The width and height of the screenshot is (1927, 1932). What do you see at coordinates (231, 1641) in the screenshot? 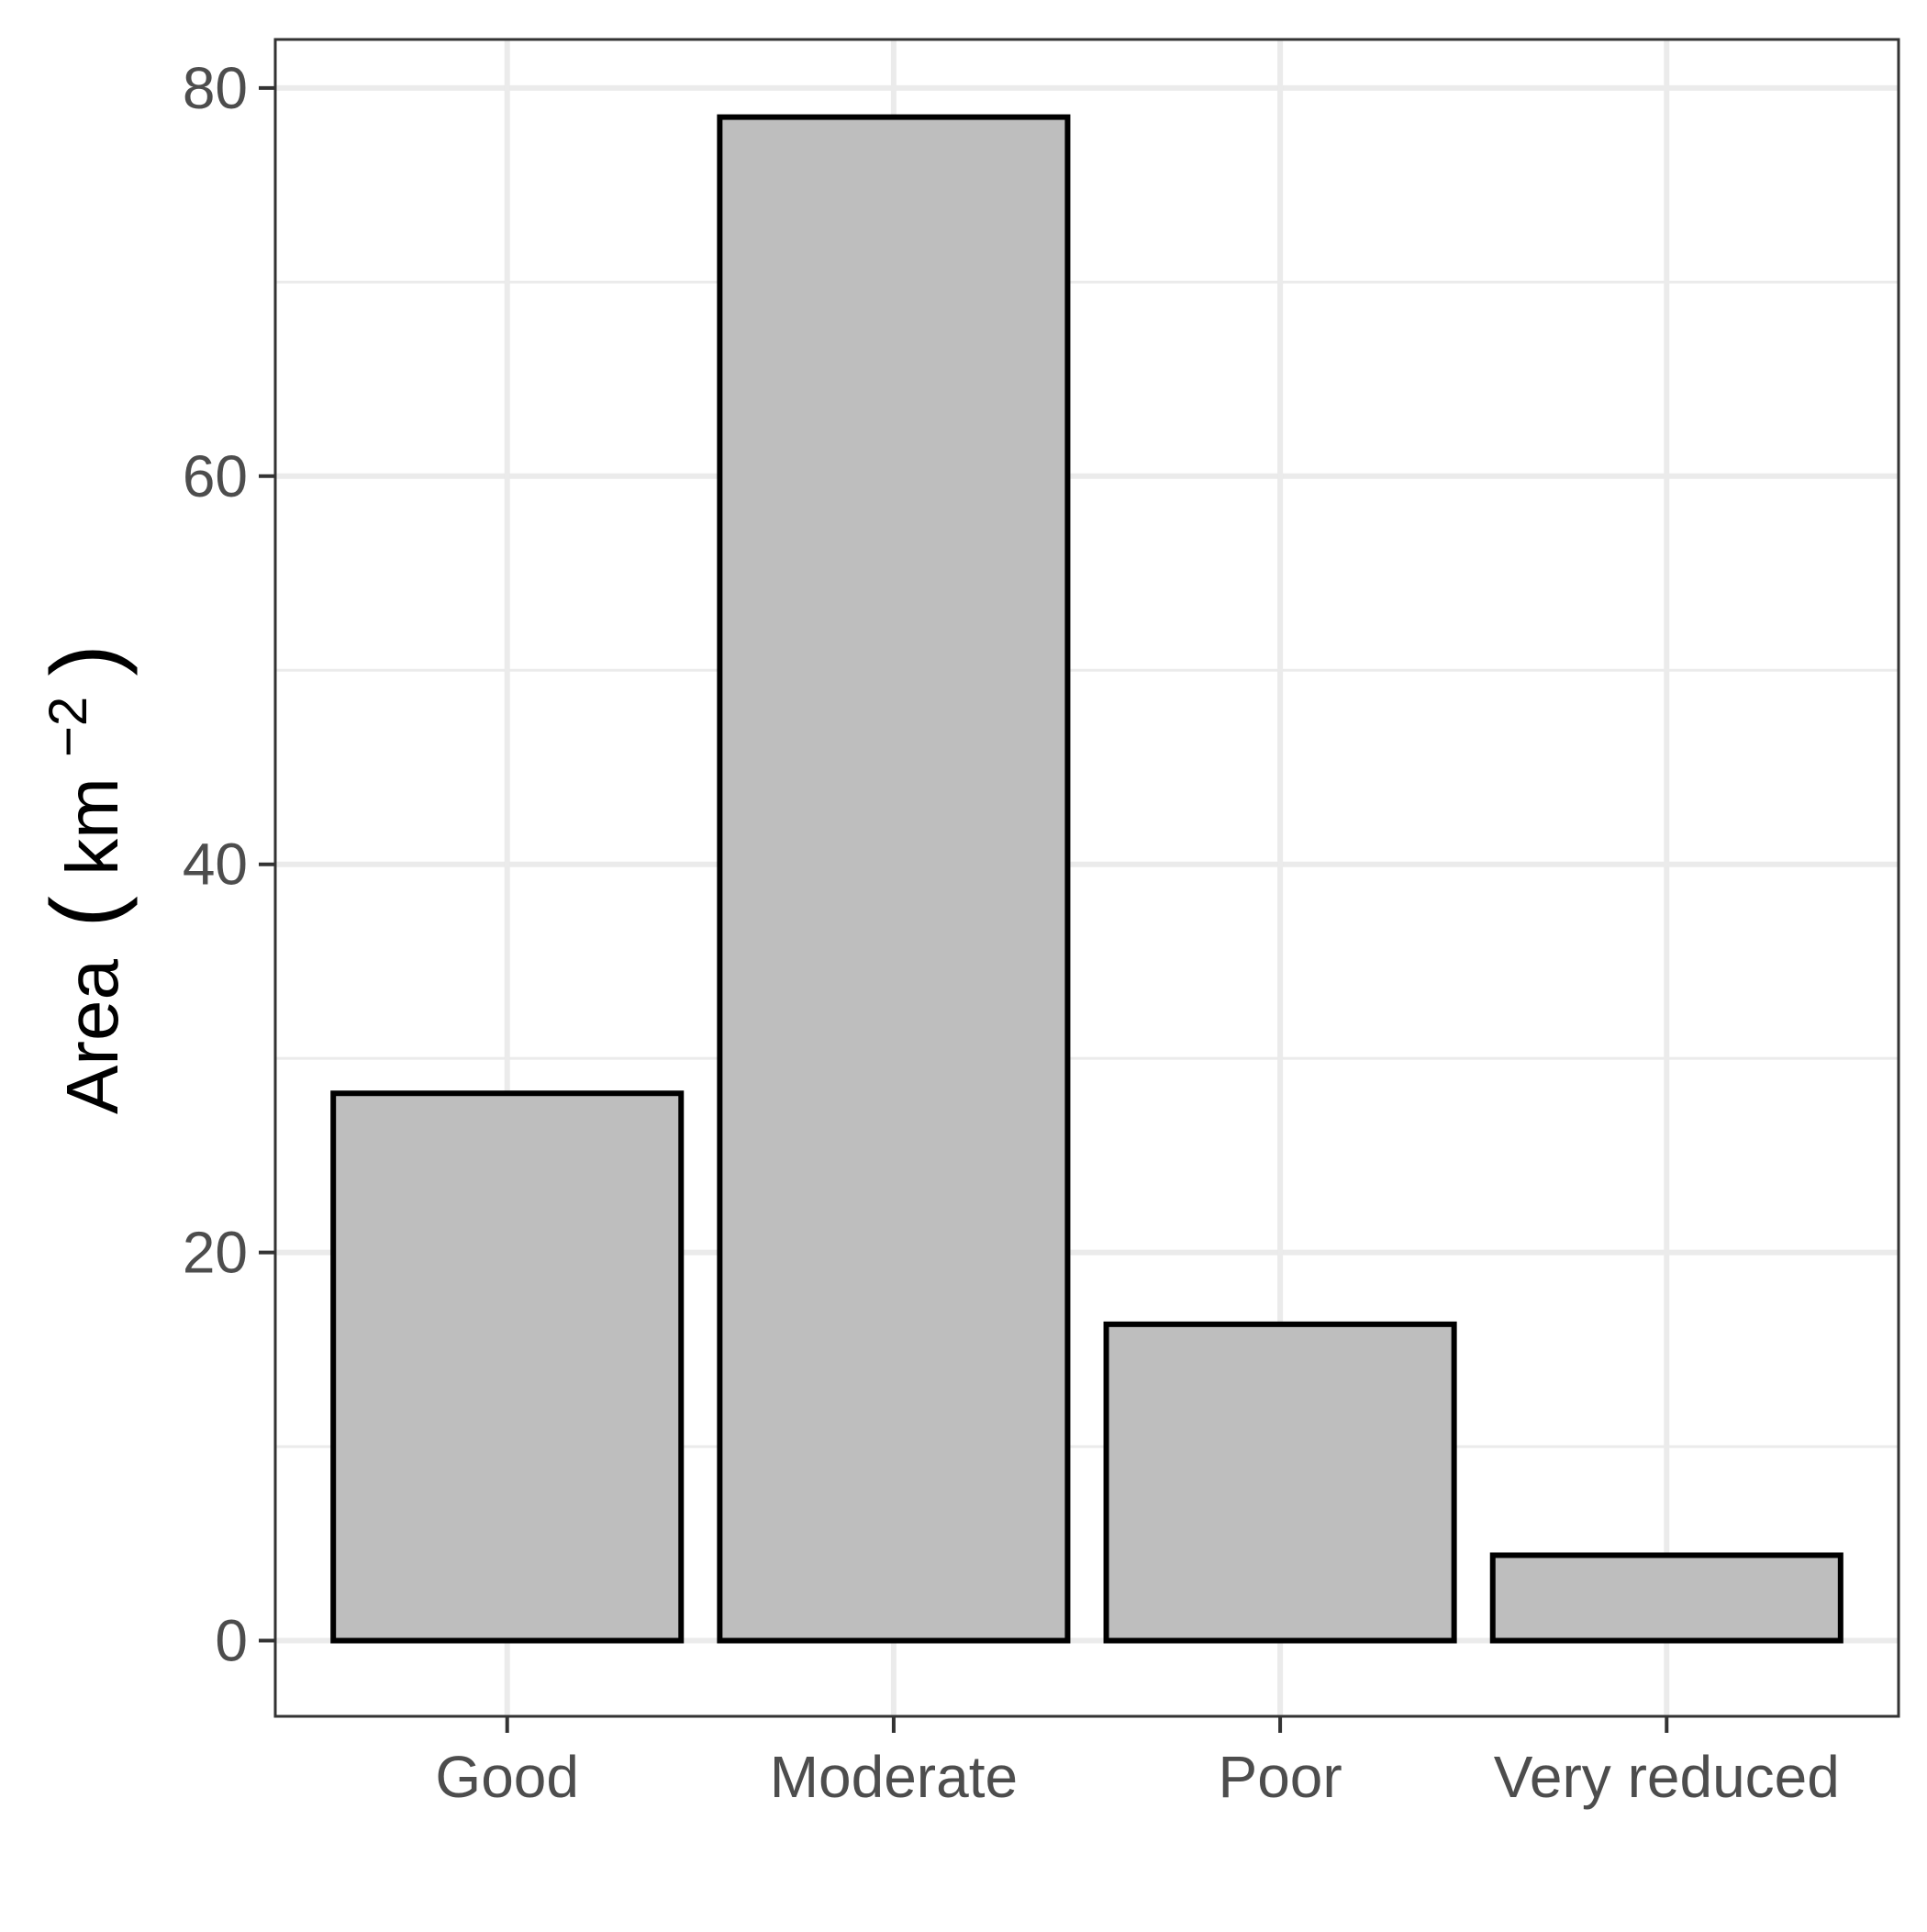
I see `y-tick-label: 0` at bounding box center [231, 1641].